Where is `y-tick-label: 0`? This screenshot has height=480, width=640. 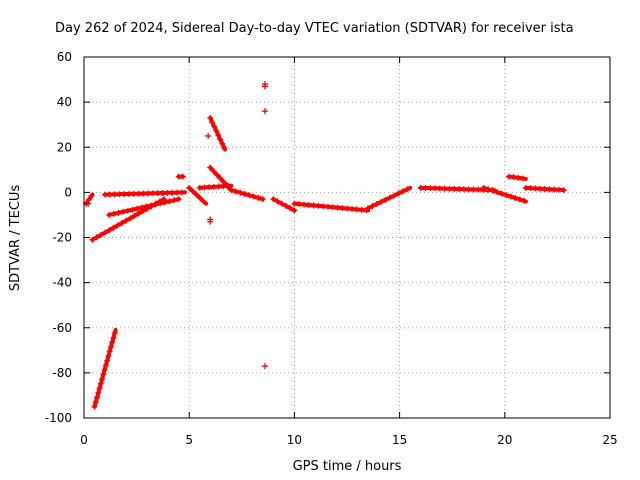
y-tick-label: 0 is located at coordinates (68, 192).